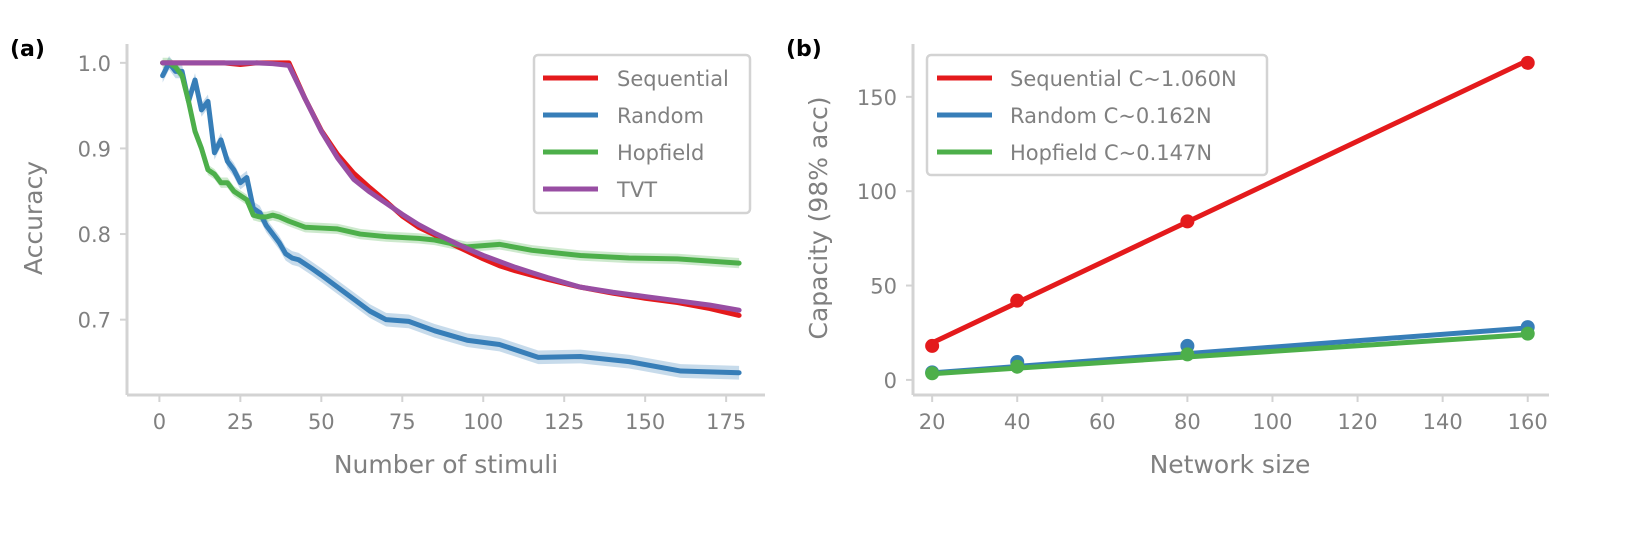  Describe the element at coordinates (1528, 422) in the screenshot. I see `panel-b-x-tick-label: 160` at that location.